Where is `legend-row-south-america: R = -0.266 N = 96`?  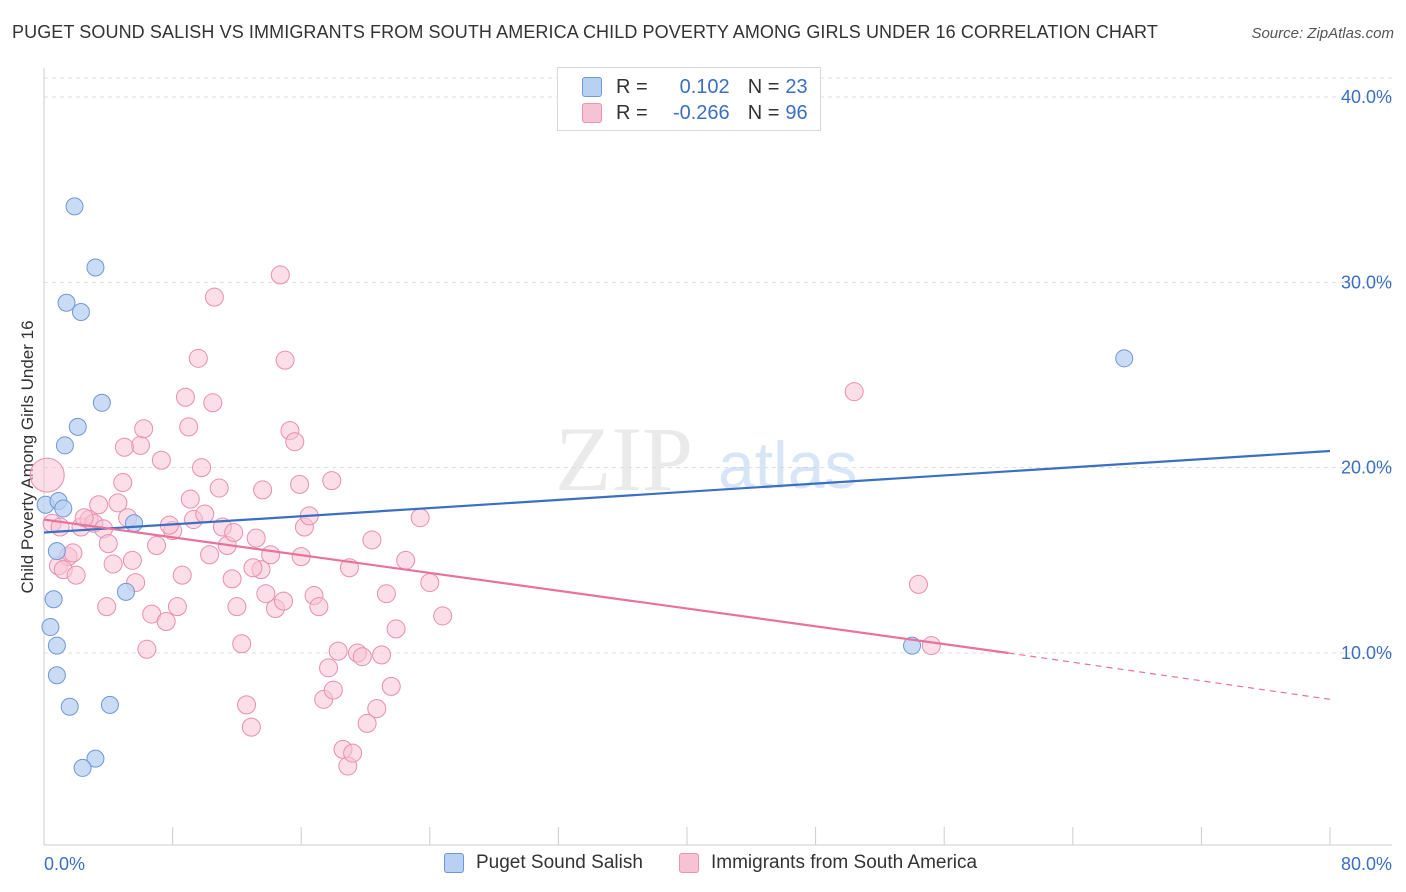
legend-row-south-america: R = -0.266 N = 96 is located at coordinates (695, 113).